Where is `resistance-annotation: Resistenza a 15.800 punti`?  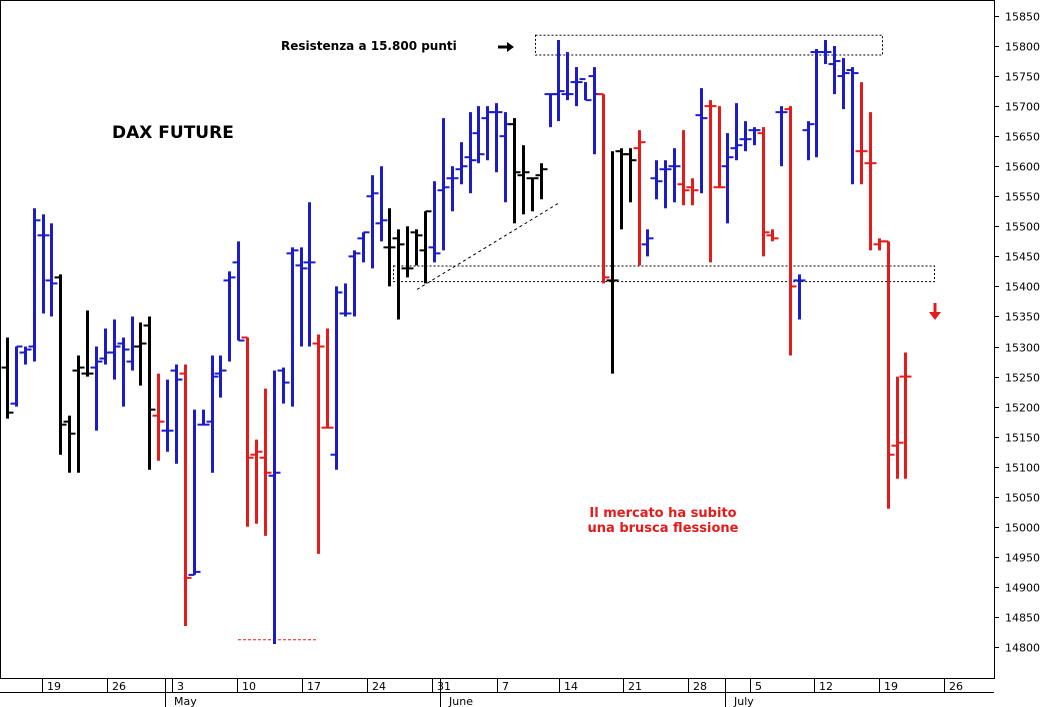 resistance-annotation: Resistenza a 15.800 punti is located at coordinates (369, 46).